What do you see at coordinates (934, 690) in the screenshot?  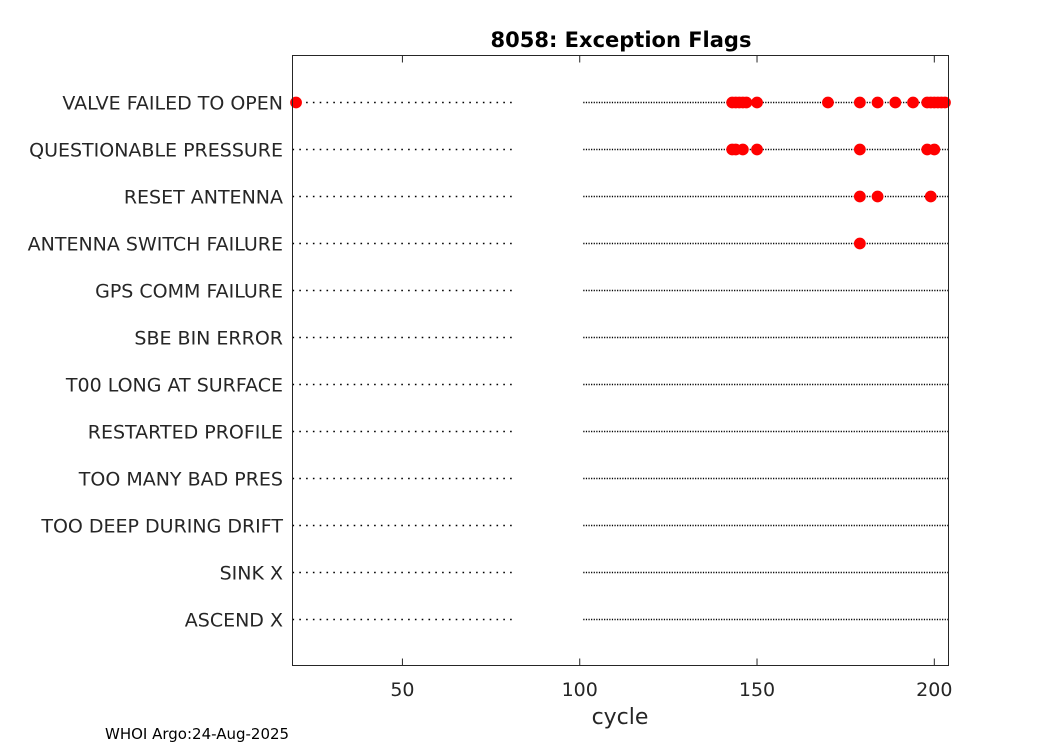 I see `x-tick-label: 200` at bounding box center [934, 690].